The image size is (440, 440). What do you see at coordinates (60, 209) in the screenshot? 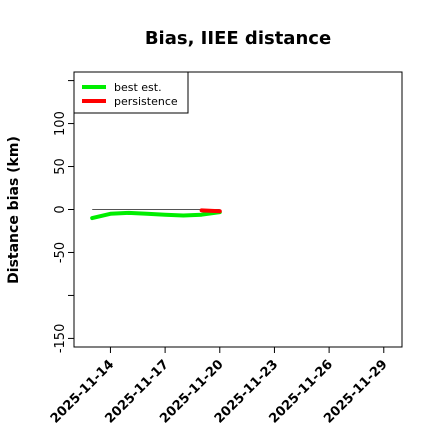
I see `y-tick-label: 0` at bounding box center [60, 209].